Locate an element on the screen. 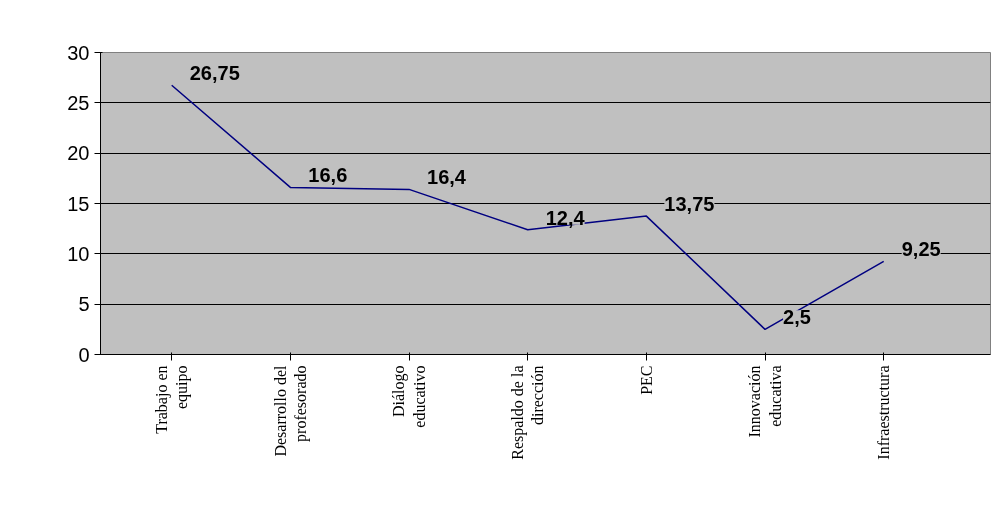 The width and height of the screenshot is (1008, 514). data-label: 13,75 is located at coordinates (689, 204).